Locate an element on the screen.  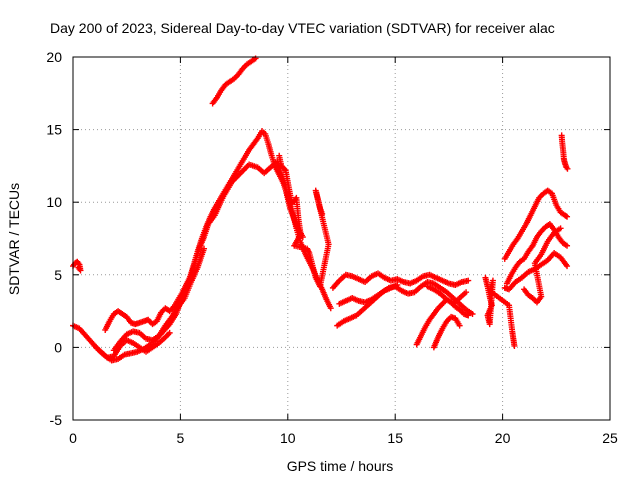
y-axis-label: SDTVAR / TECUs is located at coordinates (14, 239).